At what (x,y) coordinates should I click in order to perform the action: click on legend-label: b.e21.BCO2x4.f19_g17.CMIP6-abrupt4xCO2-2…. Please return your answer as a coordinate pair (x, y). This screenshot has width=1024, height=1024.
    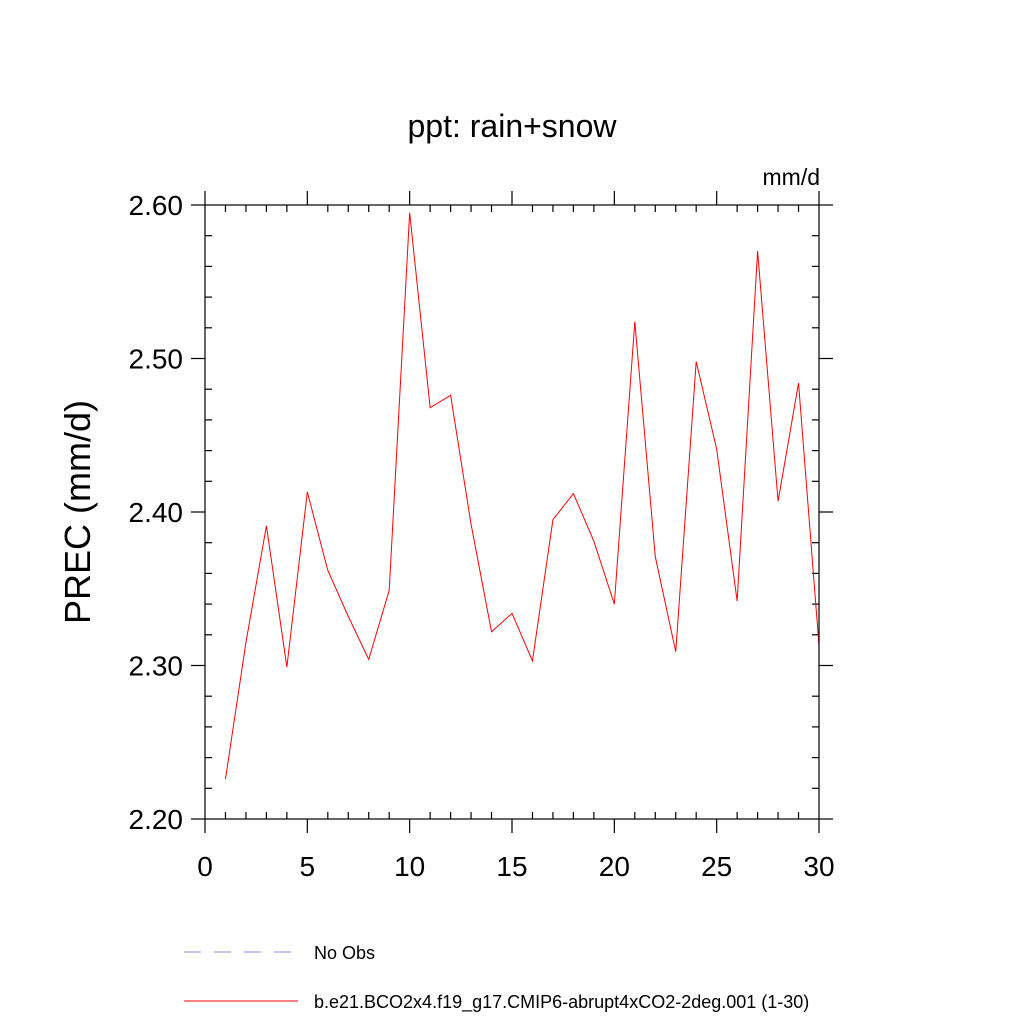
    Looking at the image, I should click on (561, 1002).